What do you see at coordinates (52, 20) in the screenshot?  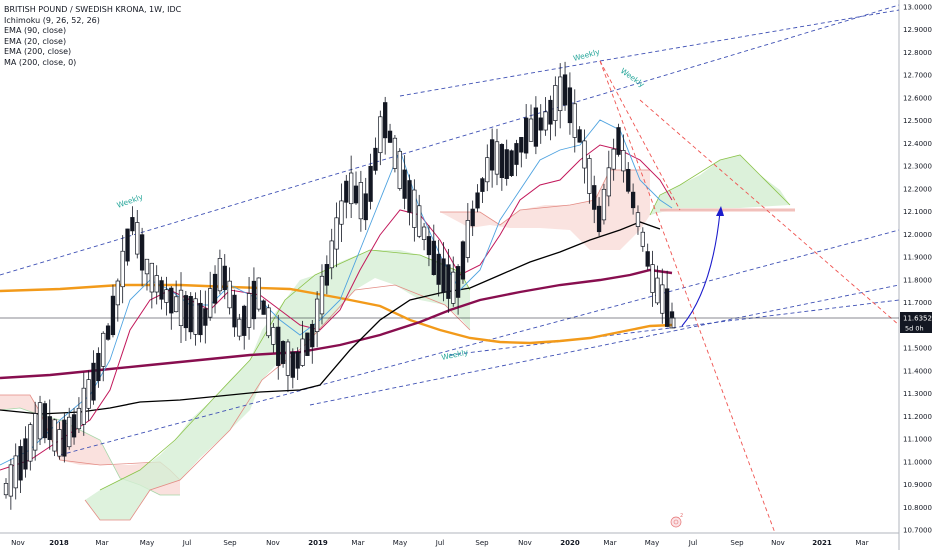 I see `indicator-ichimoku: Ichimoku (9, 26, 52, 26)` at bounding box center [52, 20].